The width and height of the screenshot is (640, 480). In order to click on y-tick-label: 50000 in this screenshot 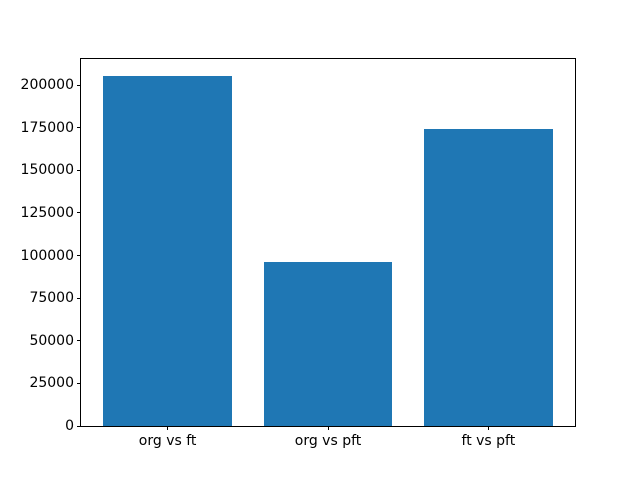, I will do `click(51, 340)`.